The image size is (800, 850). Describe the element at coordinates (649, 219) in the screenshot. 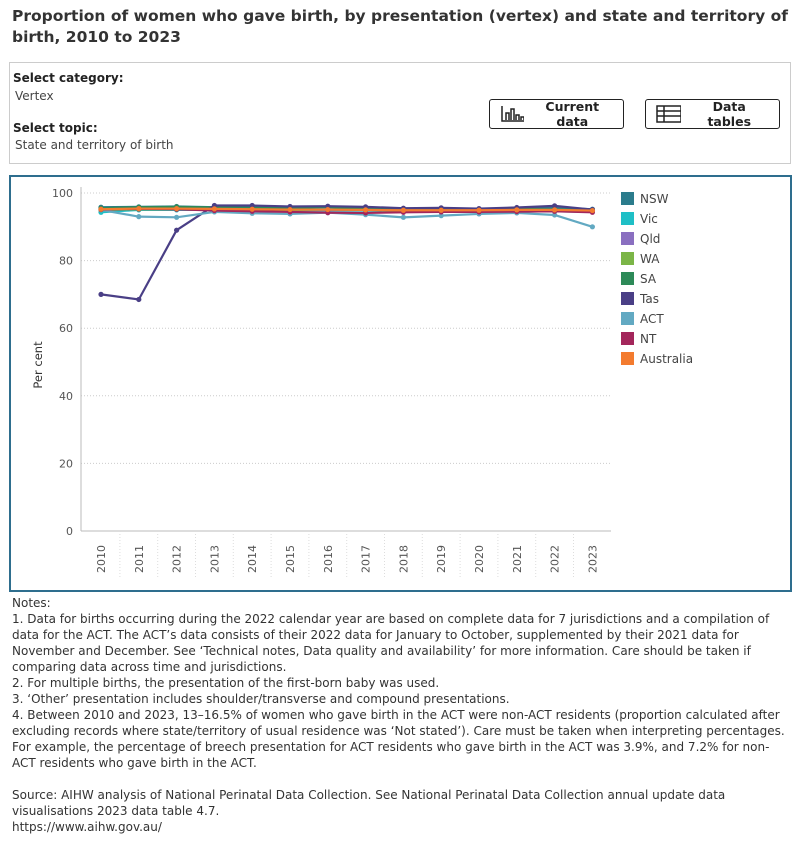

I see `legend-label: Vic` at that location.